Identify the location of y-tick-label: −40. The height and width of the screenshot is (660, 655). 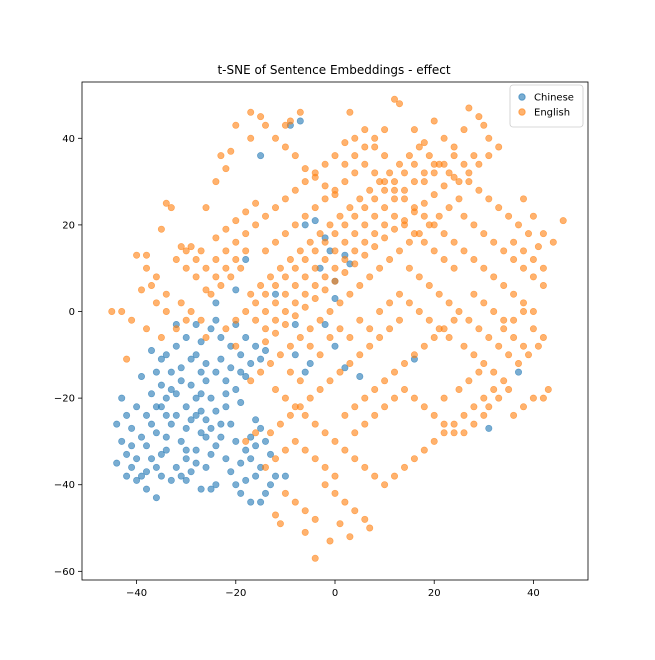
(64, 485).